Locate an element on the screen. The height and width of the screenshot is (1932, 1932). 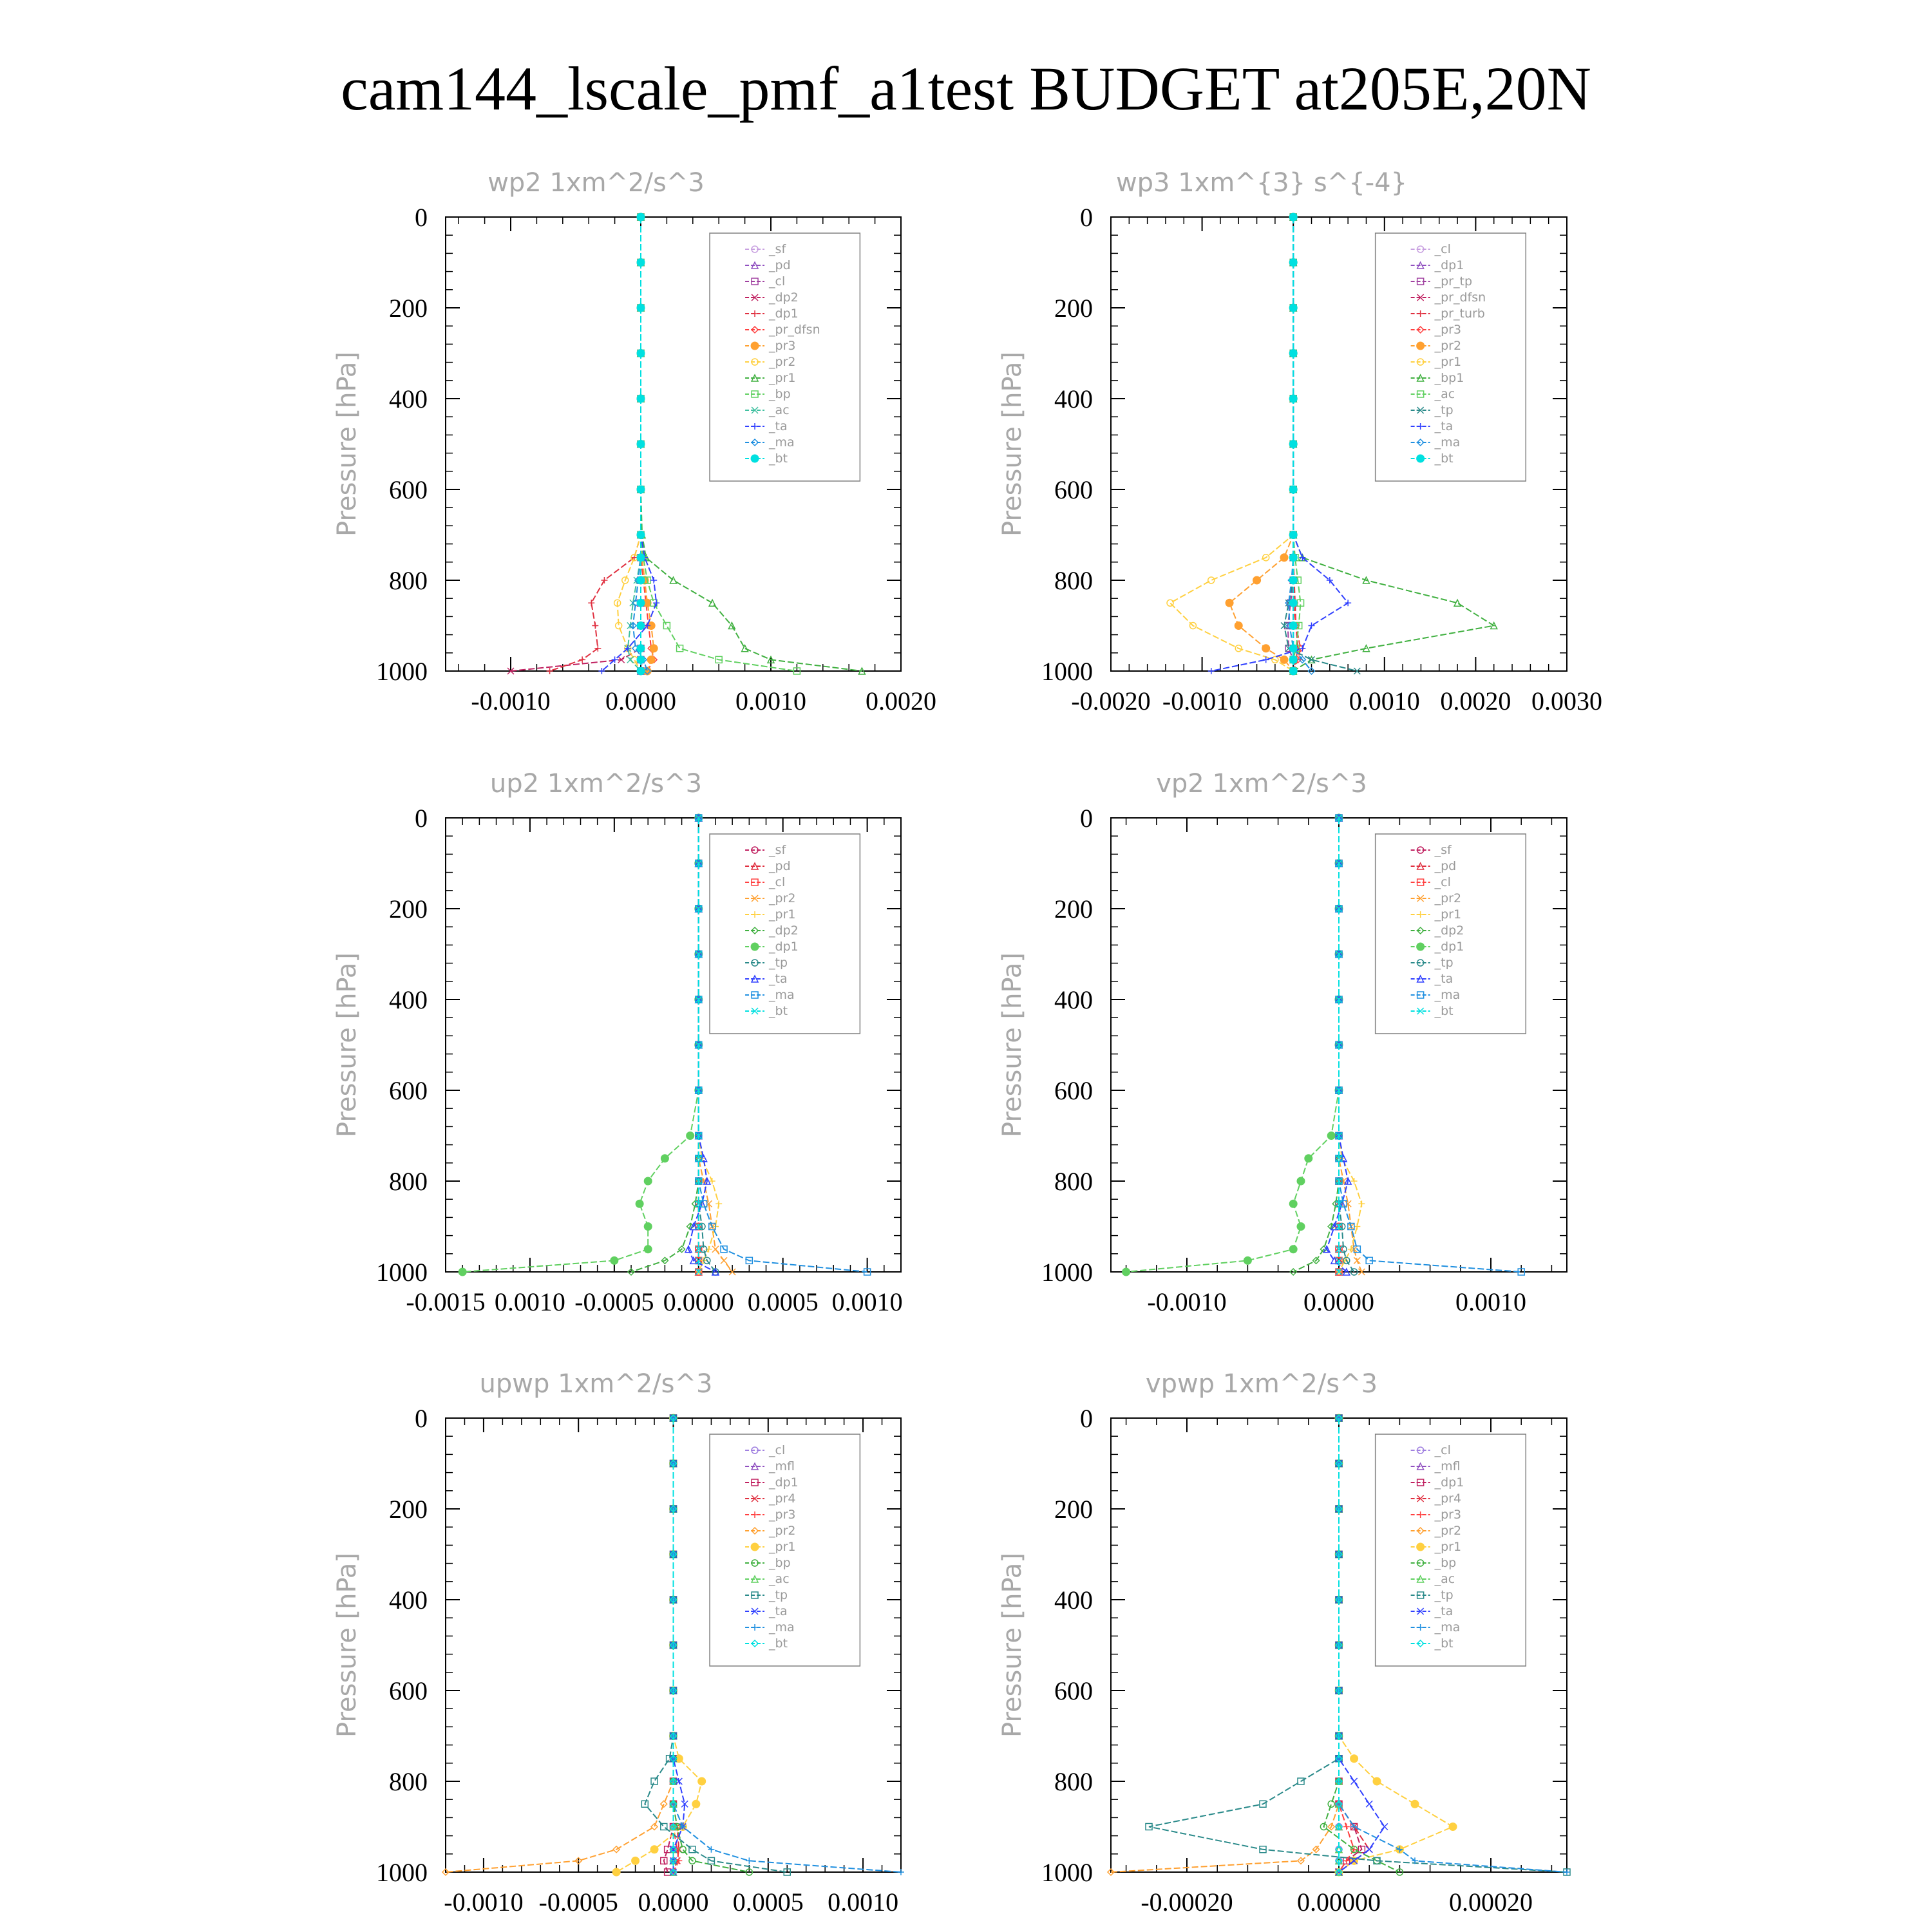
y-tick-label: 1000 is located at coordinates (402, 1272).